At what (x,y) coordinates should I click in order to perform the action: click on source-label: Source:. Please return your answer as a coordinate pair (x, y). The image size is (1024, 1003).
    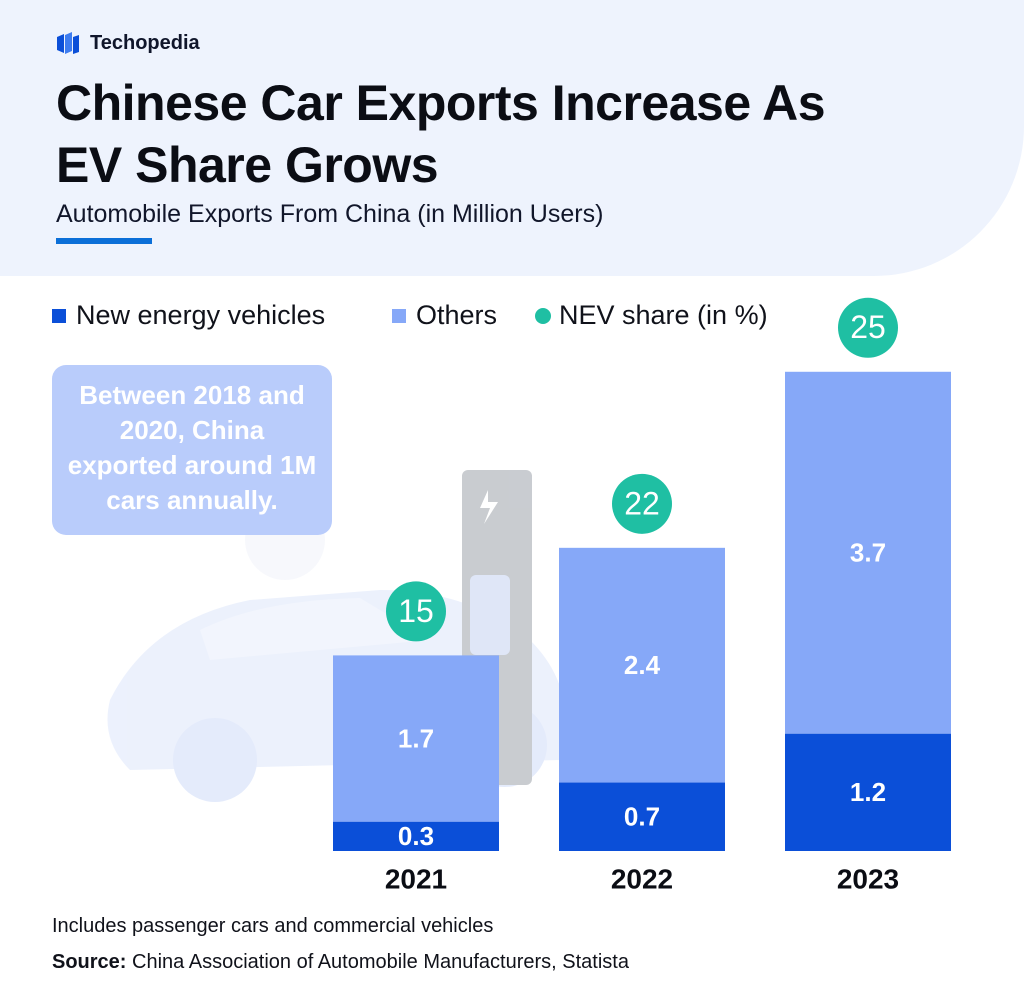
    Looking at the image, I should click on (89, 962).